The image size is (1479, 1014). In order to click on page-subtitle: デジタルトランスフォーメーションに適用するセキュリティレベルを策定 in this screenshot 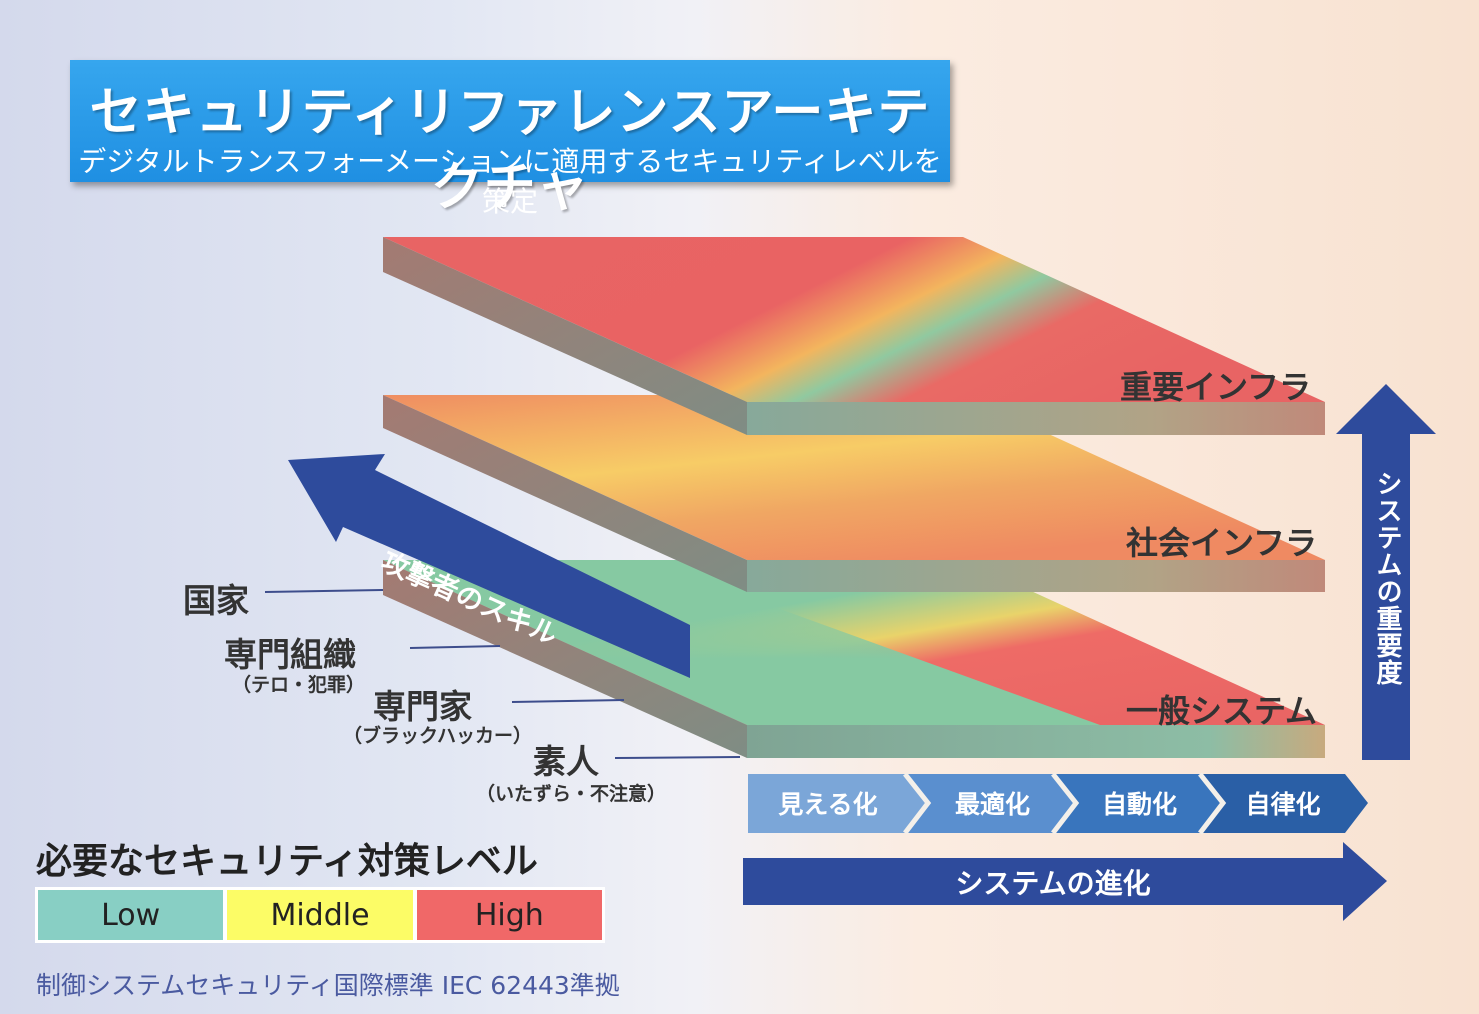, I will do `click(510, 181)`.